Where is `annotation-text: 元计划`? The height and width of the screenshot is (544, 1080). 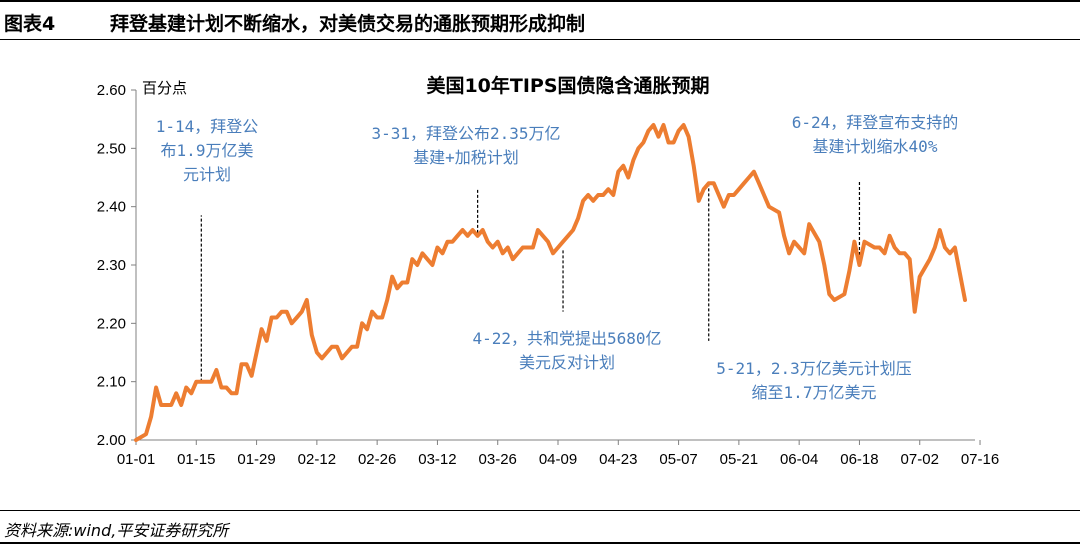
annotation-text: 元计划 is located at coordinates (207, 174).